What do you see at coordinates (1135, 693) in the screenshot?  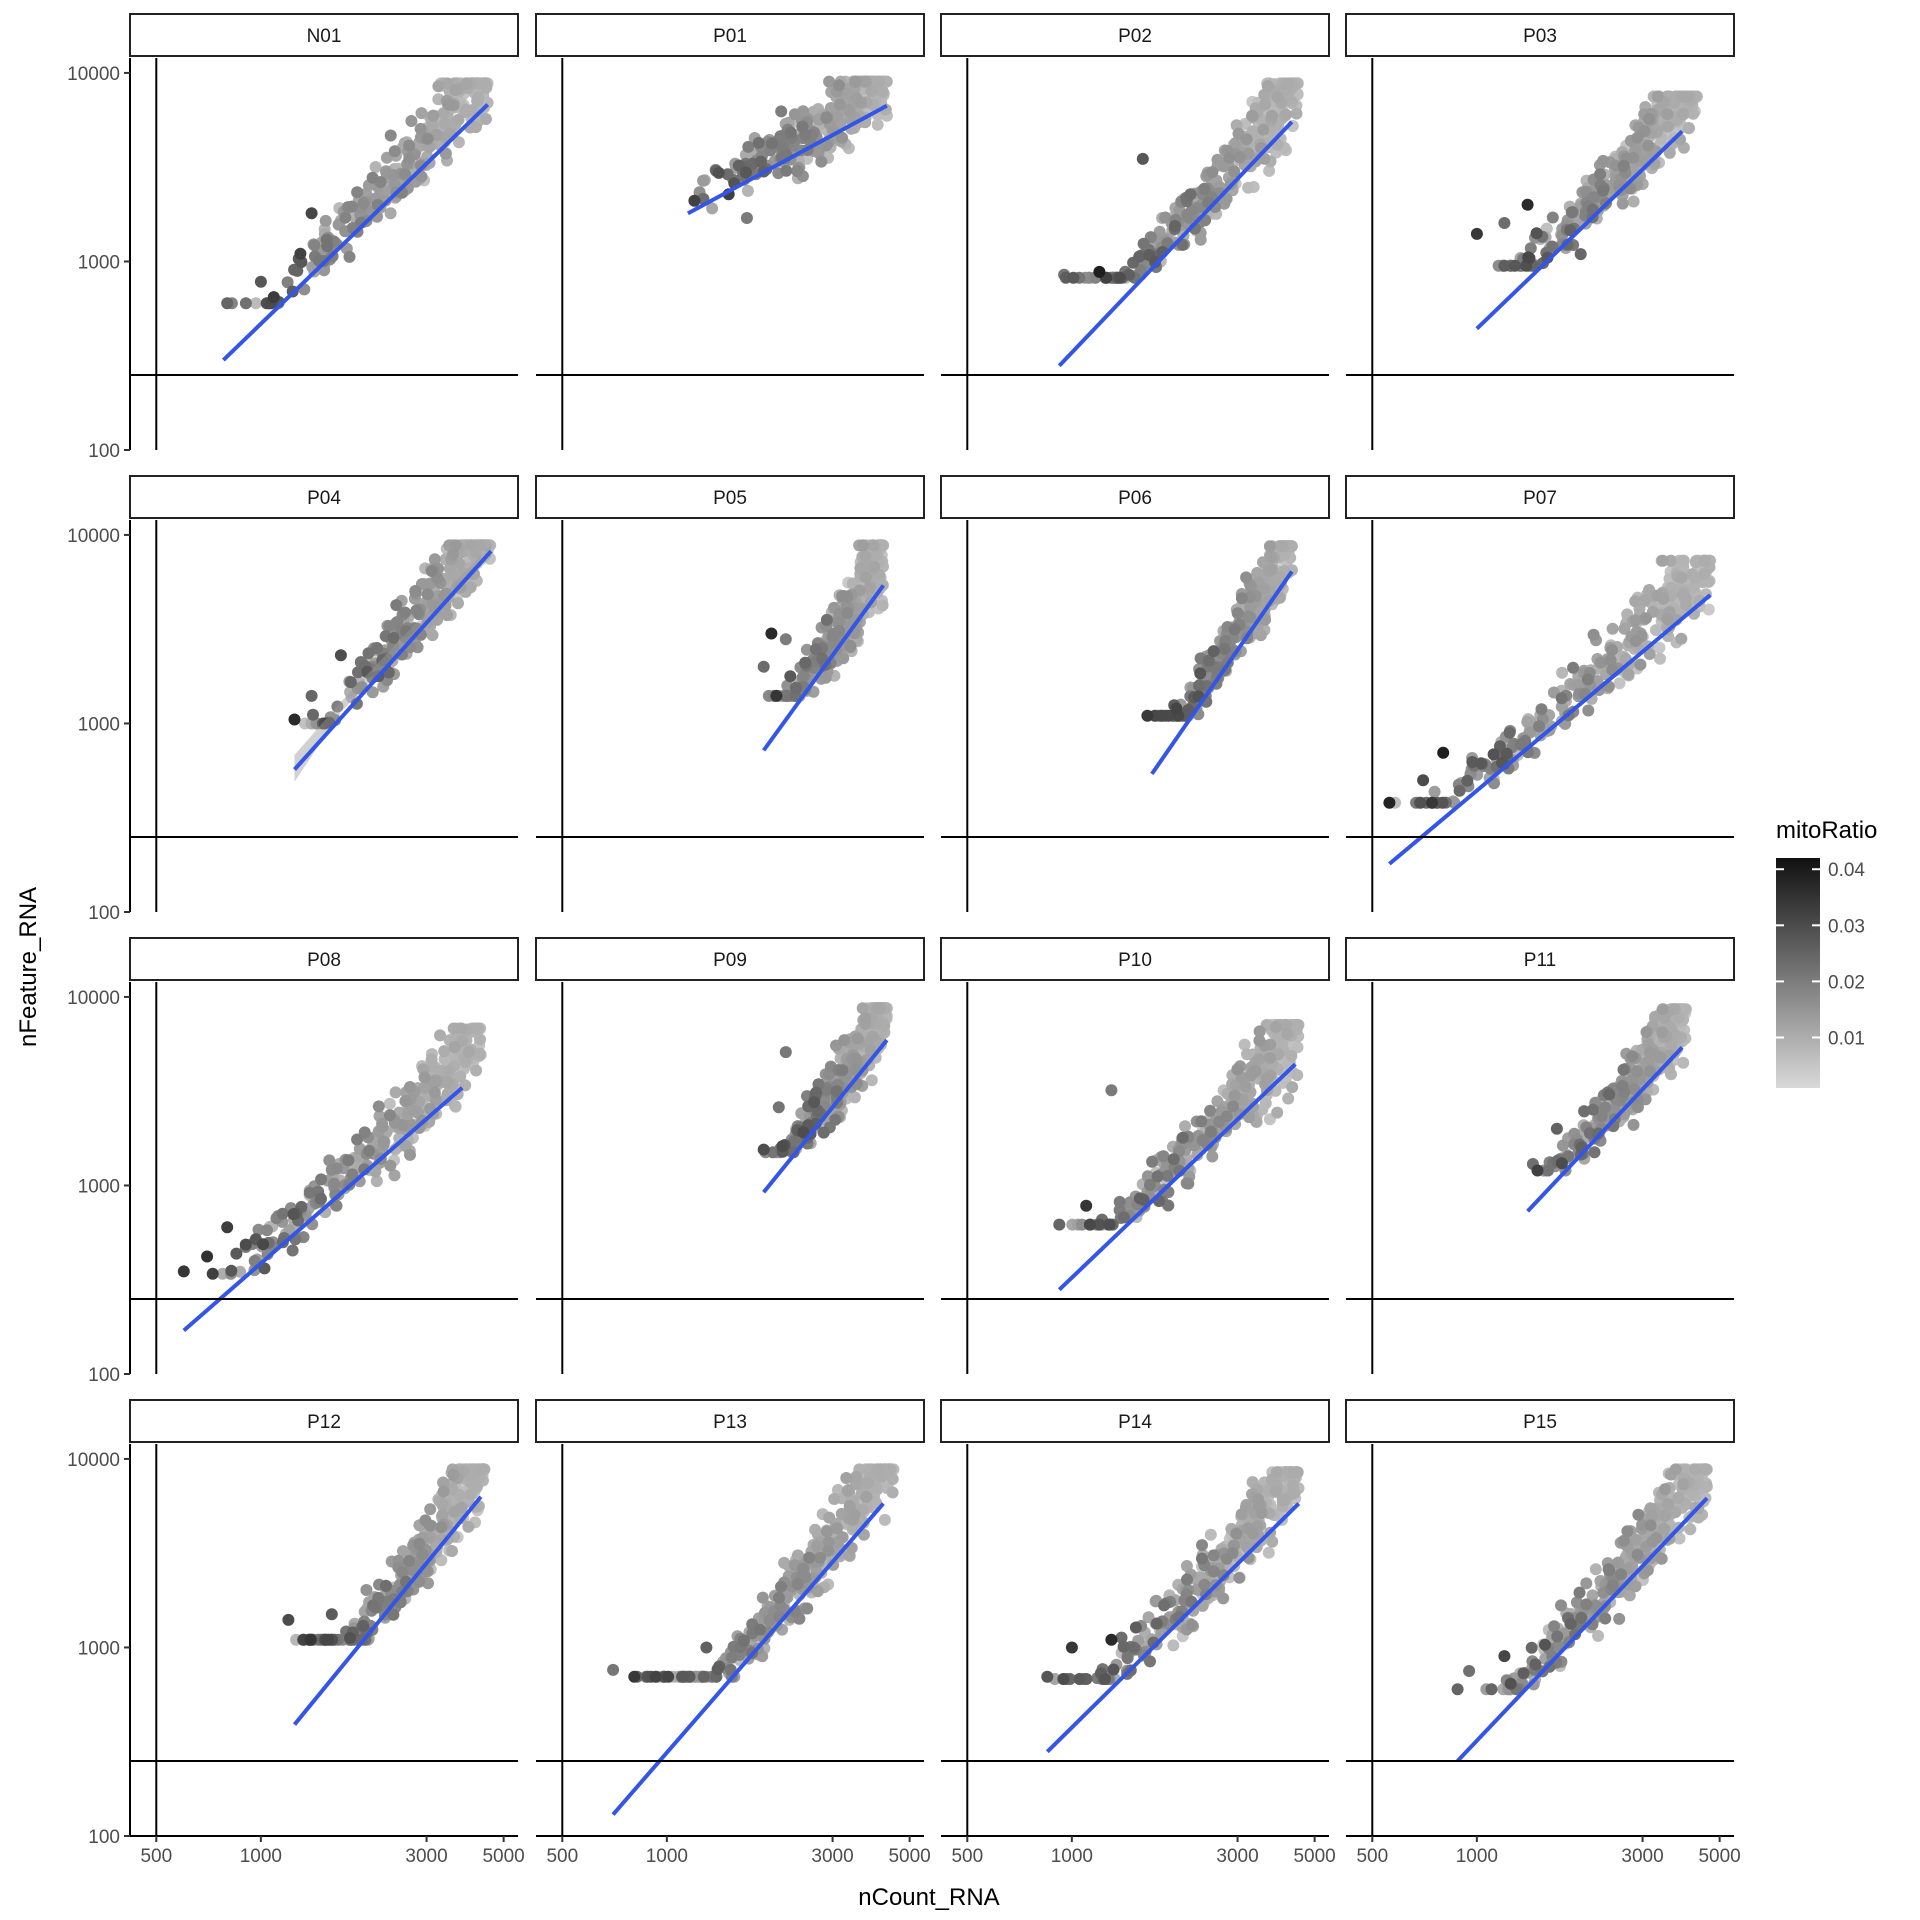 I see `facet-p06: P06` at bounding box center [1135, 693].